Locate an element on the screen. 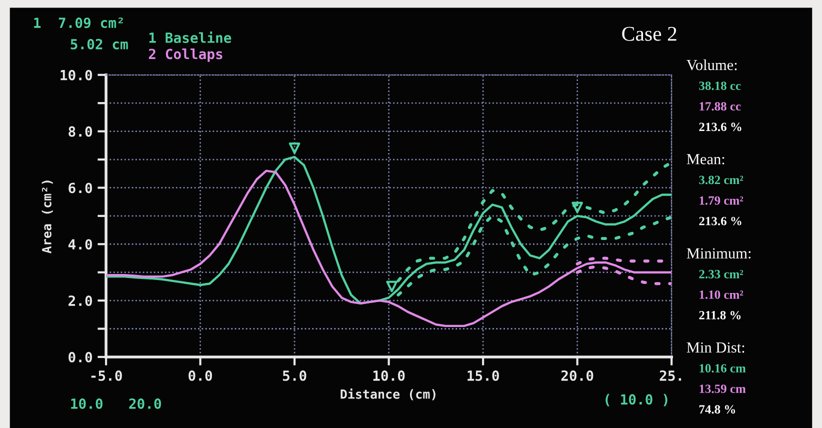 Image resolution: width=822 pixels, height=428 pixels. text: Minimum: is located at coordinates (718, 253).